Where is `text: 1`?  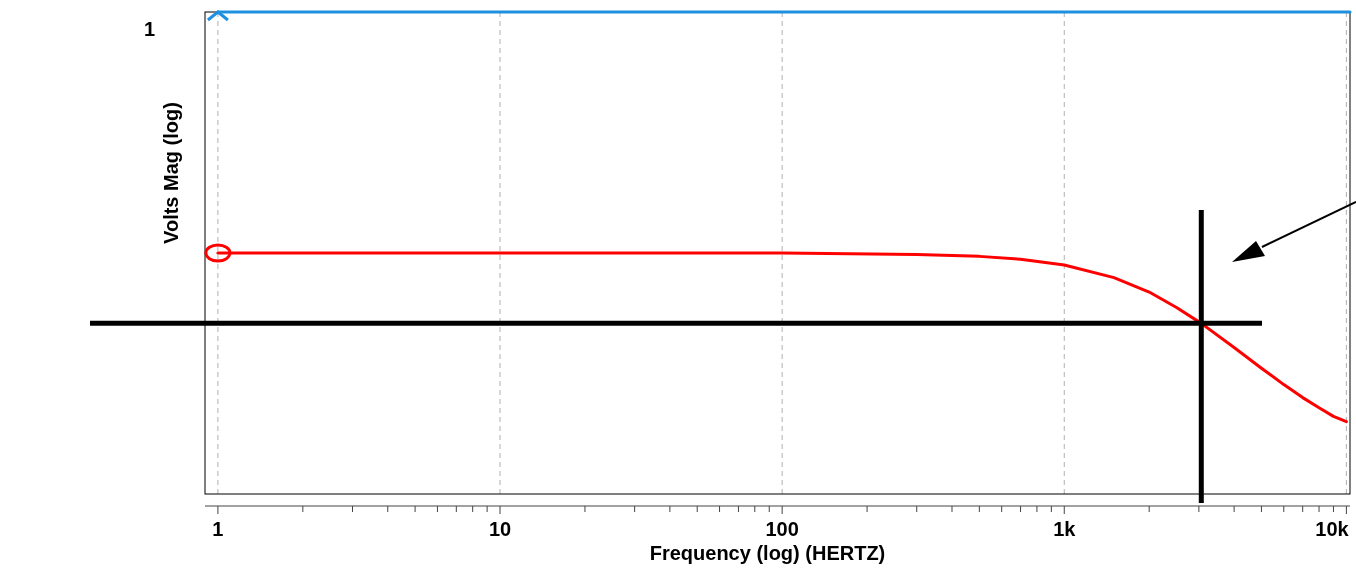 text: 1 is located at coordinates (149, 29).